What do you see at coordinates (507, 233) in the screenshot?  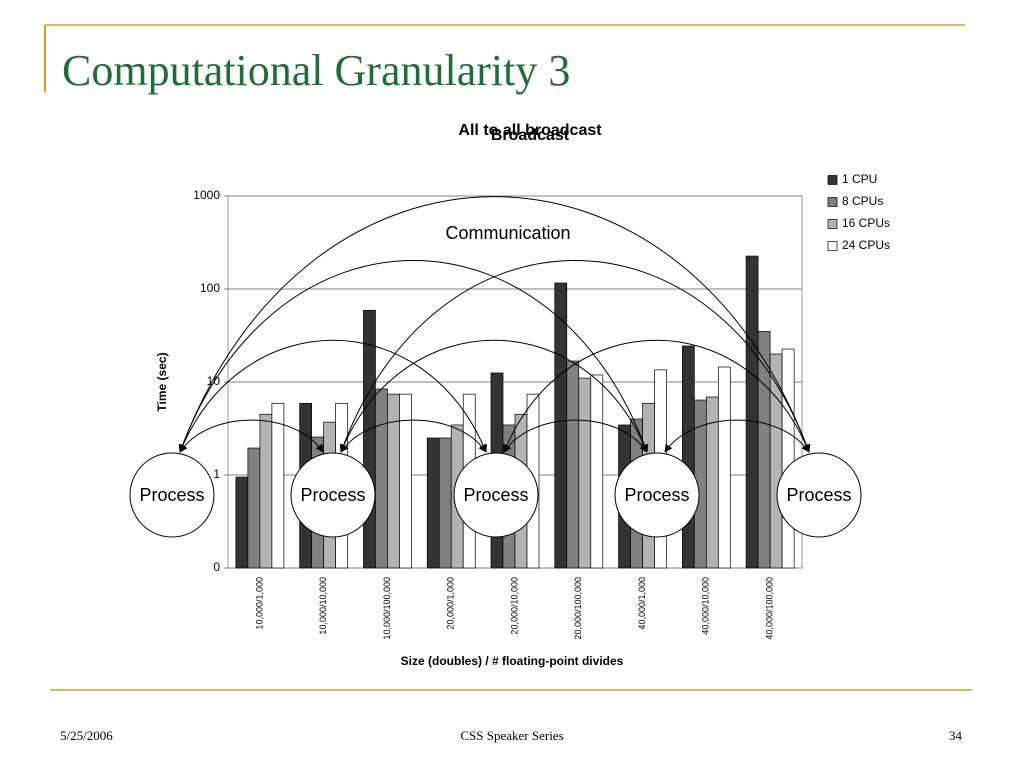 I see `communication-label: Communication` at bounding box center [507, 233].